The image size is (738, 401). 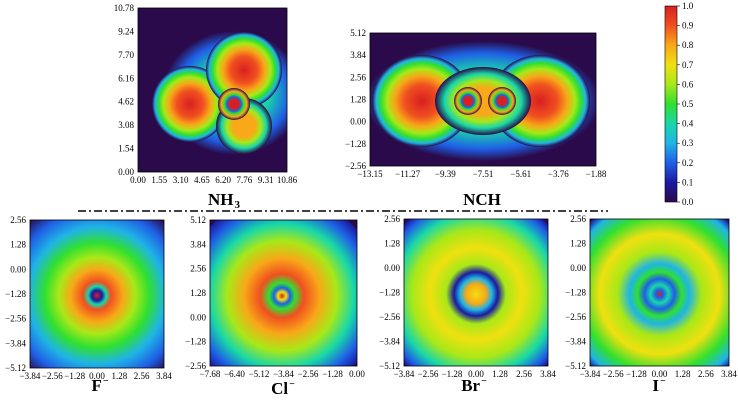 I want to click on x-tick-label: 2.56, so click(x=706, y=374).